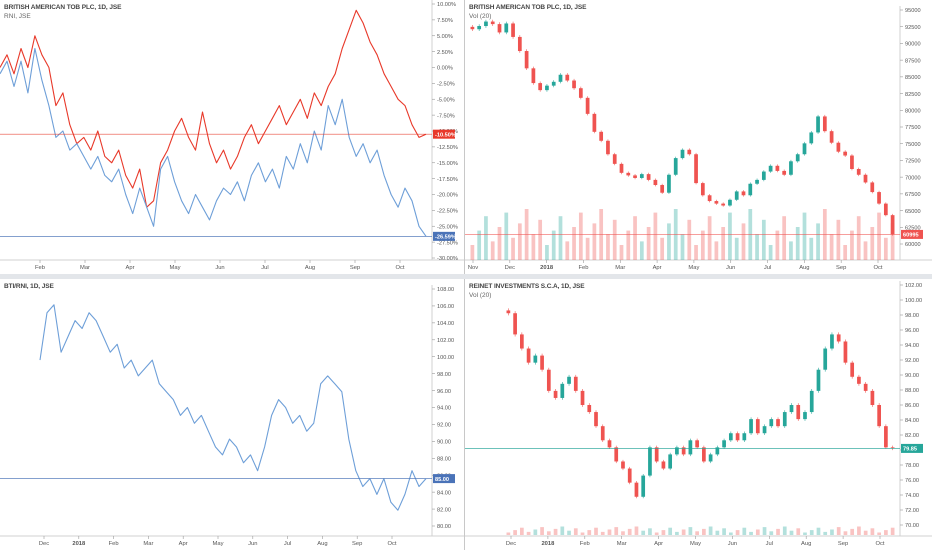  Describe the element at coordinates (804, 268) in the screenshot. I see `x-tick-label: Aug` at that location.